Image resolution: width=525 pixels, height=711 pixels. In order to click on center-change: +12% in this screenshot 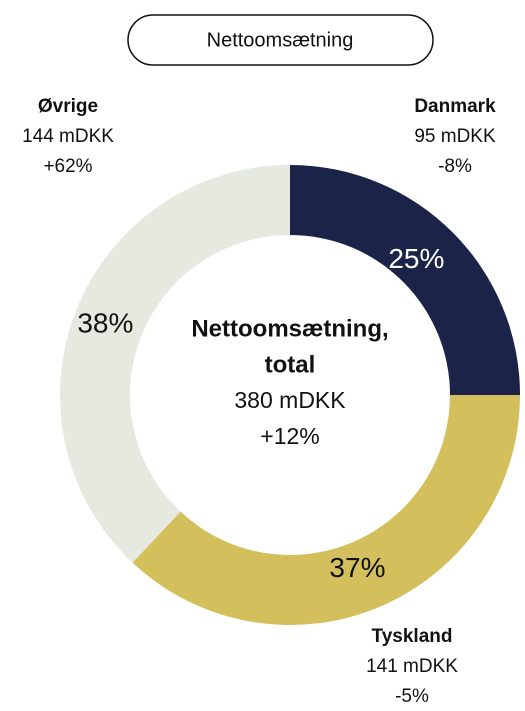, I will do `click(289, 436)`.